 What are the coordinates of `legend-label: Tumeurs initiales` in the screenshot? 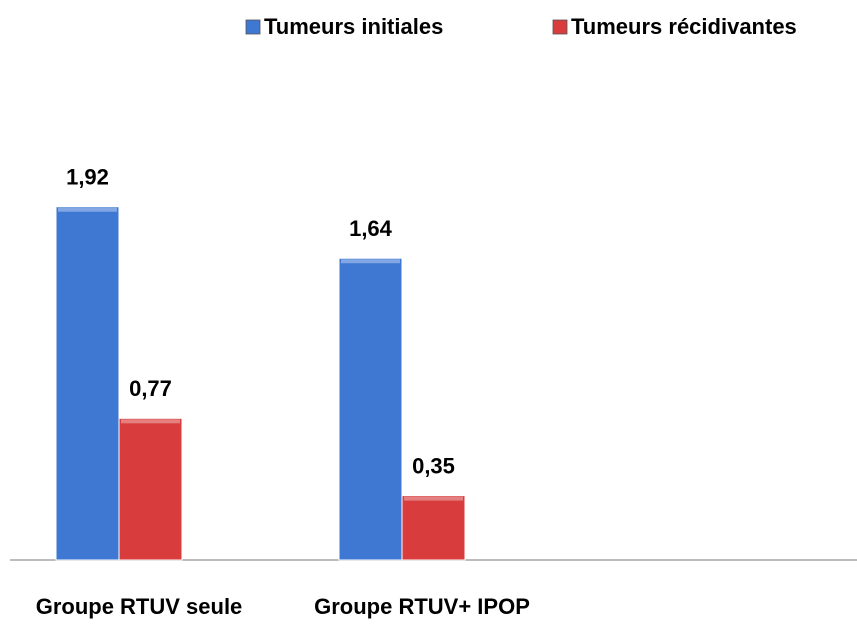 It's located at (353, 26).